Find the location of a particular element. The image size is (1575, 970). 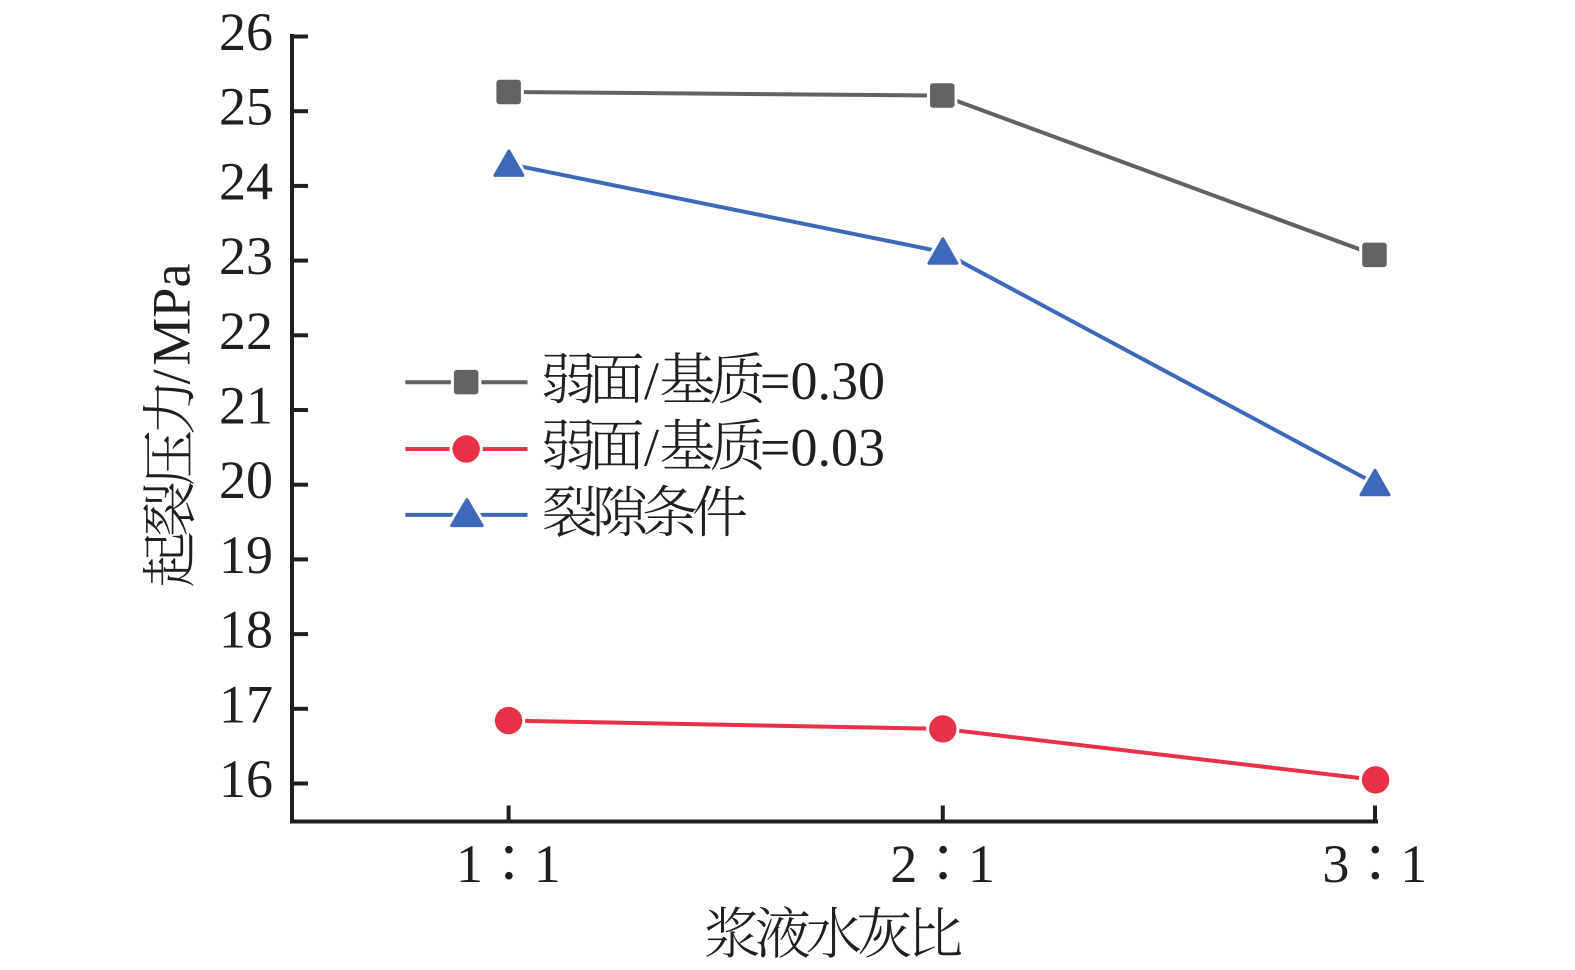

svg-text: 17 is located at coordinates (246, 704).